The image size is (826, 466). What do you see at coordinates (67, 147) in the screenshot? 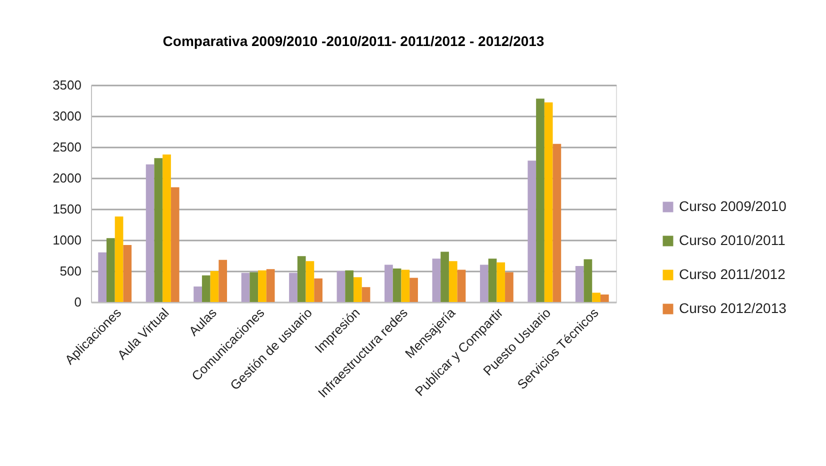
I see `y-tick-label: 2500` at bounding box center [67, 147].